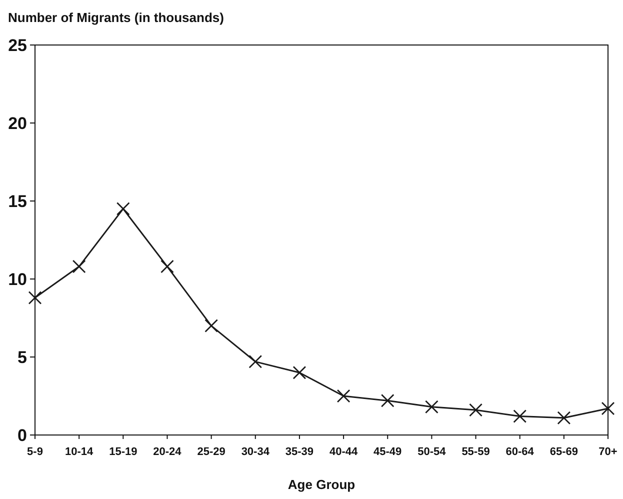 The image size is (623, 499). I want to click on x-tick-label: 60-64, so click(520, 452).